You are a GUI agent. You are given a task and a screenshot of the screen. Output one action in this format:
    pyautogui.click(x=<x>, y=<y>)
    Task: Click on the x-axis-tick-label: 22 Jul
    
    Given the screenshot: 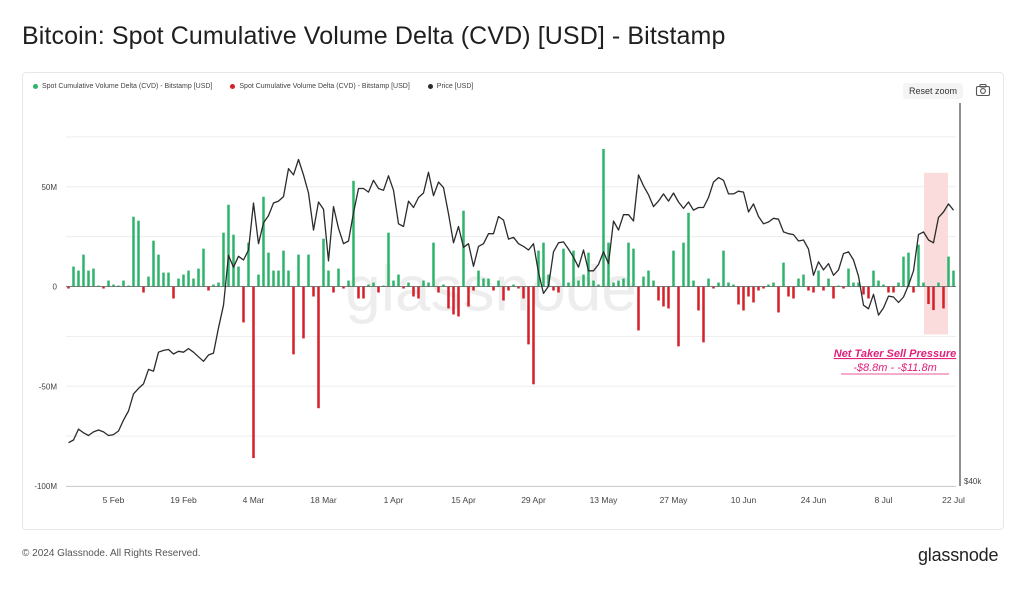 What is the action you would take?
    pyautogui.click(x=953, y=500)
    